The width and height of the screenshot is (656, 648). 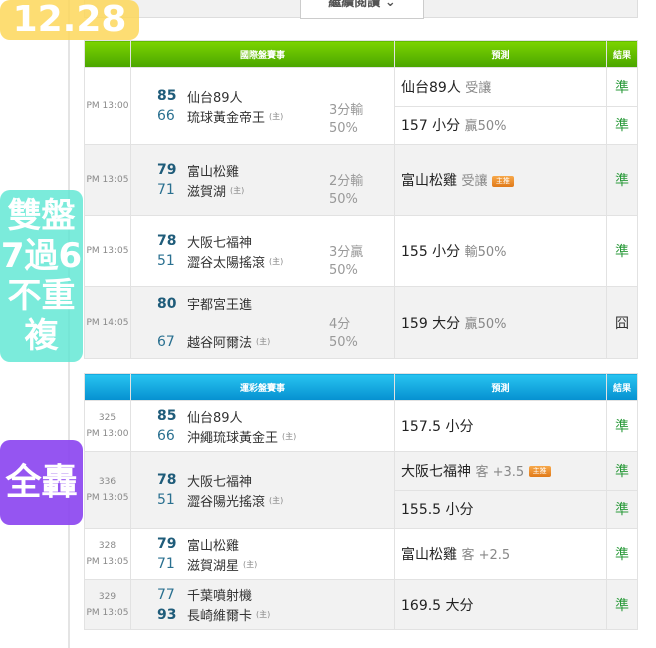 What do you see at coordinates (226, 263) in the screenshot?
I see `home-team: 澀谷太陽搖滾` at bounding box center [226, 263].